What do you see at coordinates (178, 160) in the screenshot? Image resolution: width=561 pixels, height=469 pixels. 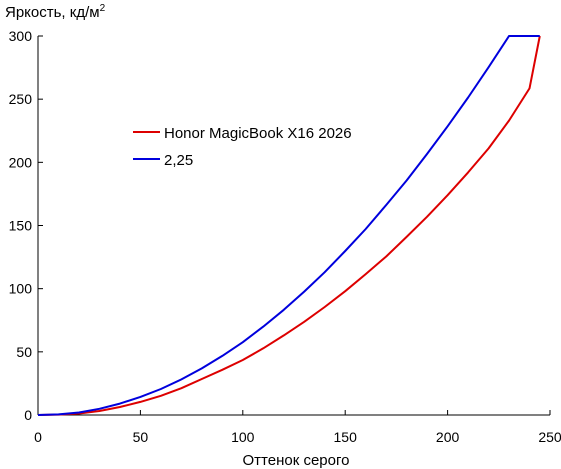 I see `legend-label-gamma: 2,25` at bounding box center [178, 160].